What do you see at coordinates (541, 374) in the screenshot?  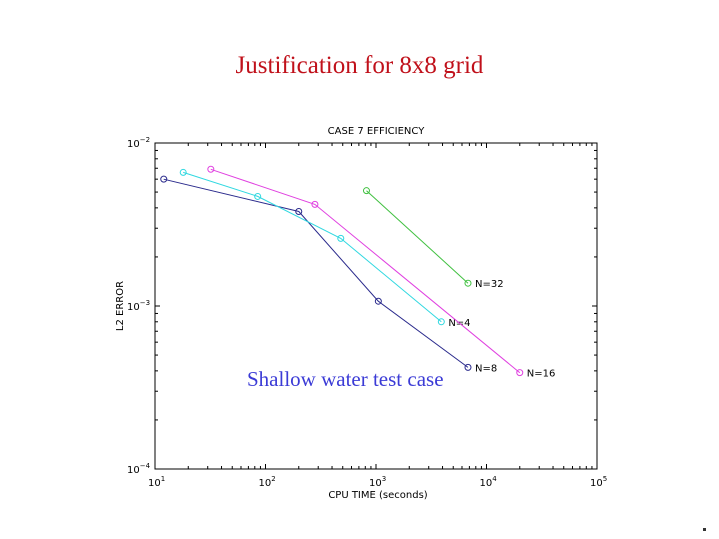 I see `series-label-n16: N=16` at bounding box center [541, 374].